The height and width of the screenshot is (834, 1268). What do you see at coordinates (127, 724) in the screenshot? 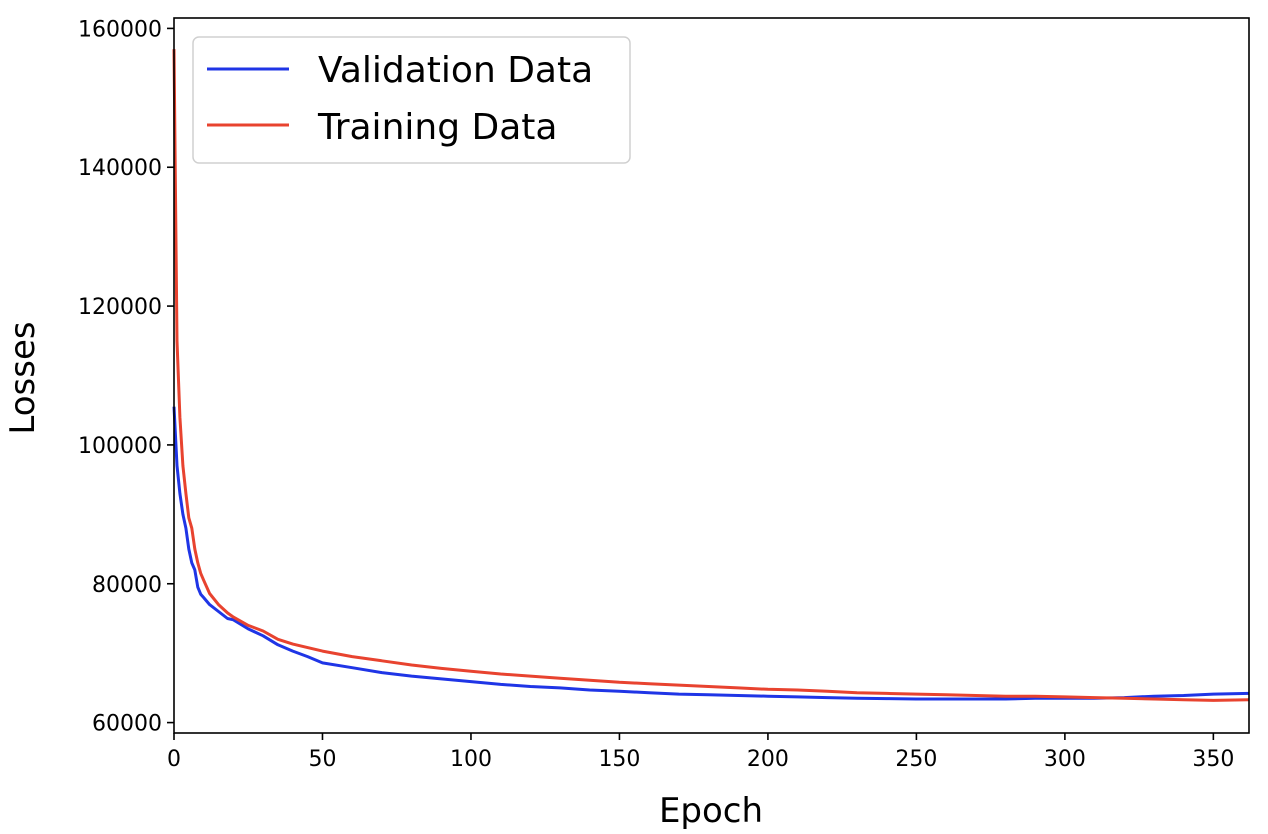
I see `y-tick-label: 60000` at bounding box center [127, 724].